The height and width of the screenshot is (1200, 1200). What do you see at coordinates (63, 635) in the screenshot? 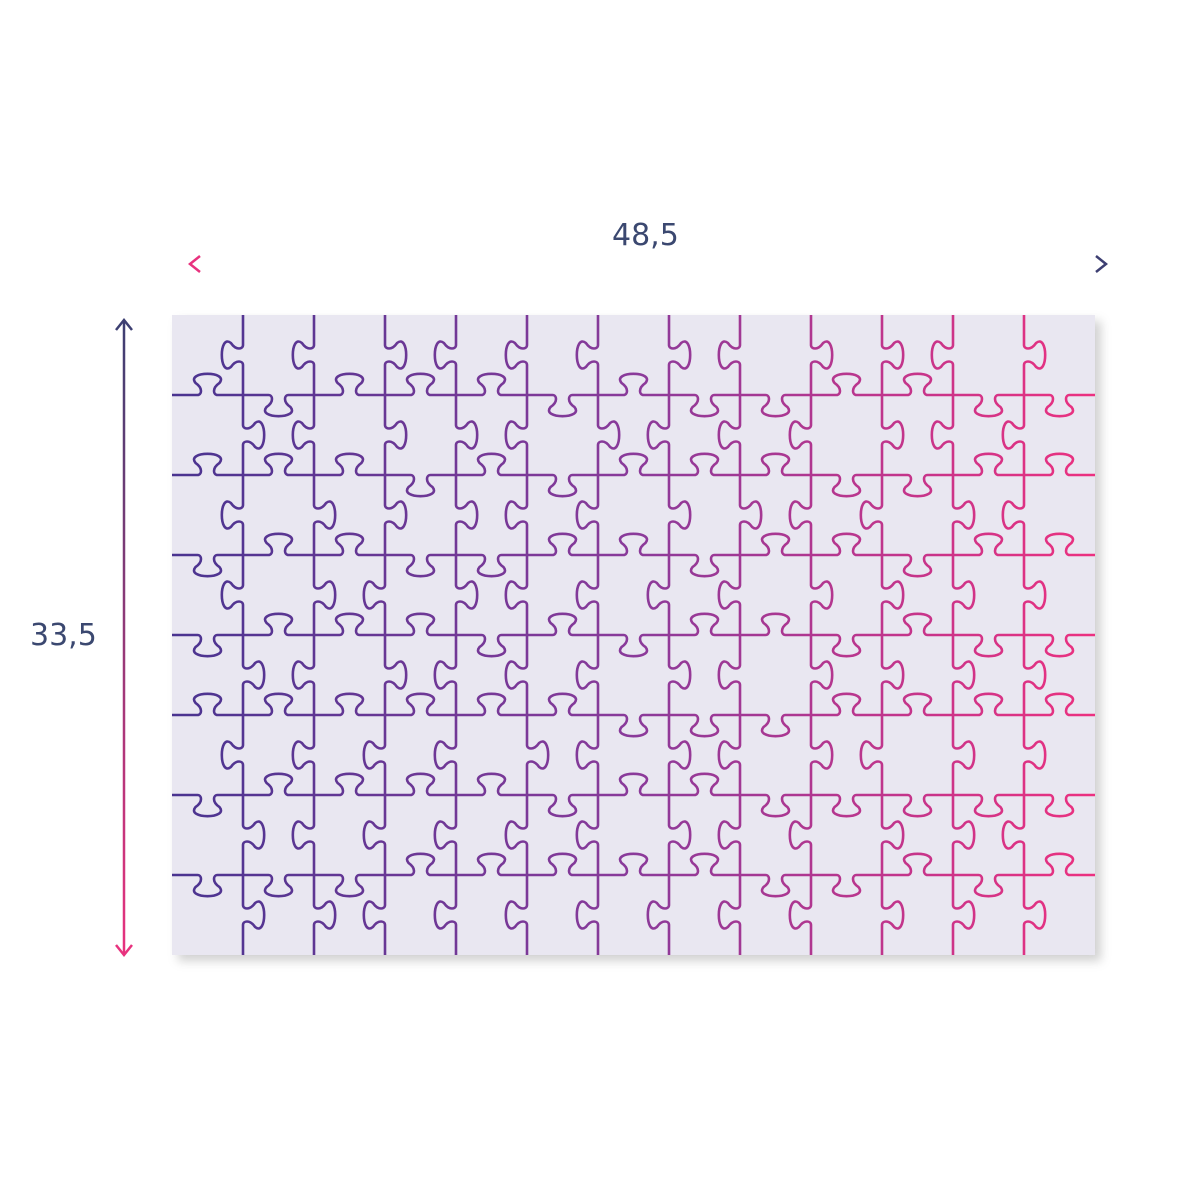
I see `height-label: 33,5` at bounding box center [63, 635].